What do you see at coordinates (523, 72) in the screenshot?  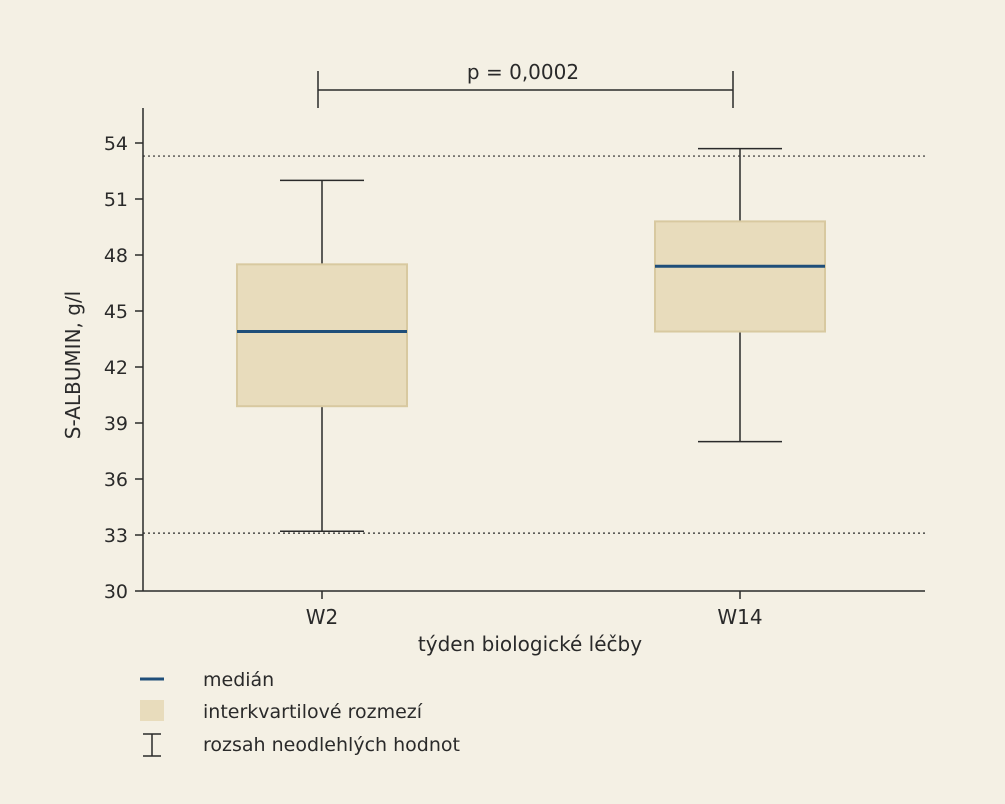 I see `p-value-label: p = 0,0002` at bounding box center [523, 72].